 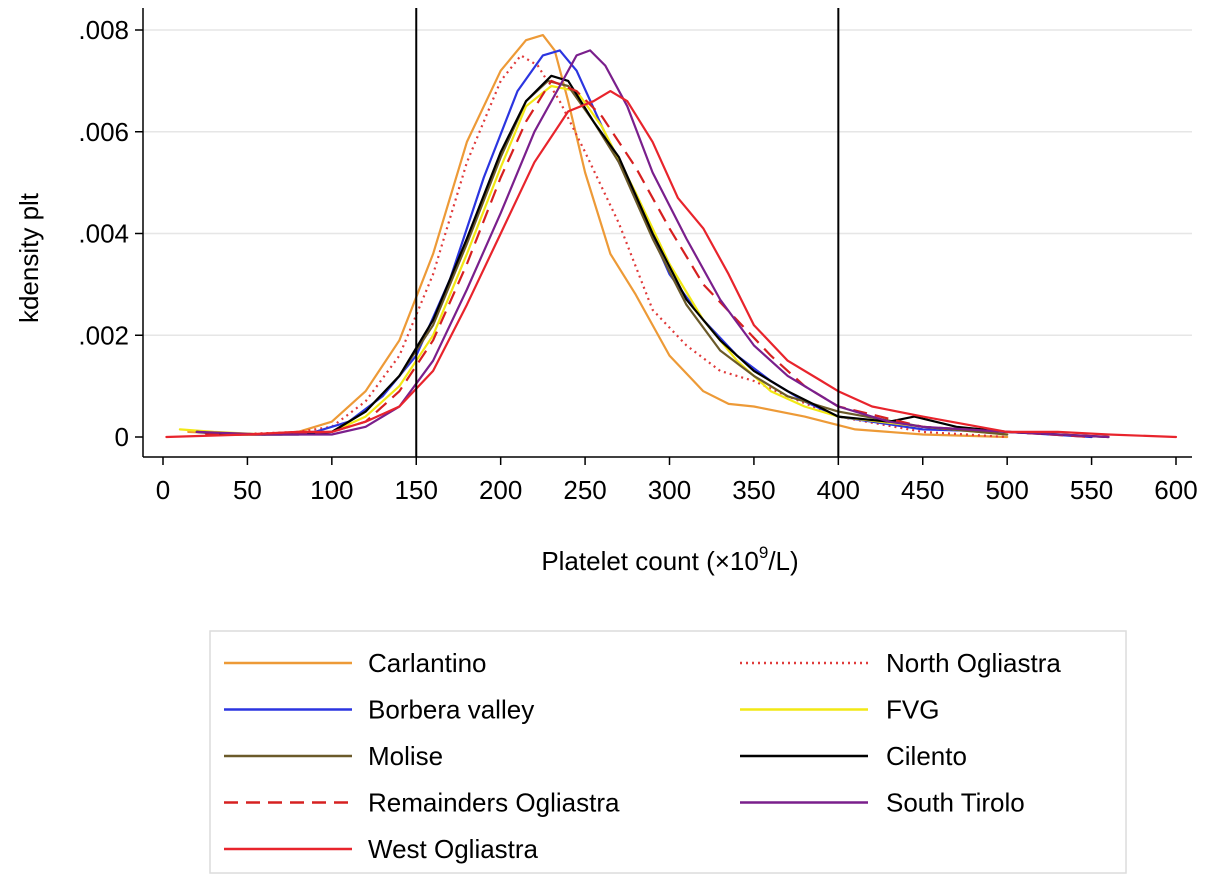 What do you see at coordinates (922, 490) in the screenshot?
I see `x-tick-label-9: 450` at bounding box center [922, 490].